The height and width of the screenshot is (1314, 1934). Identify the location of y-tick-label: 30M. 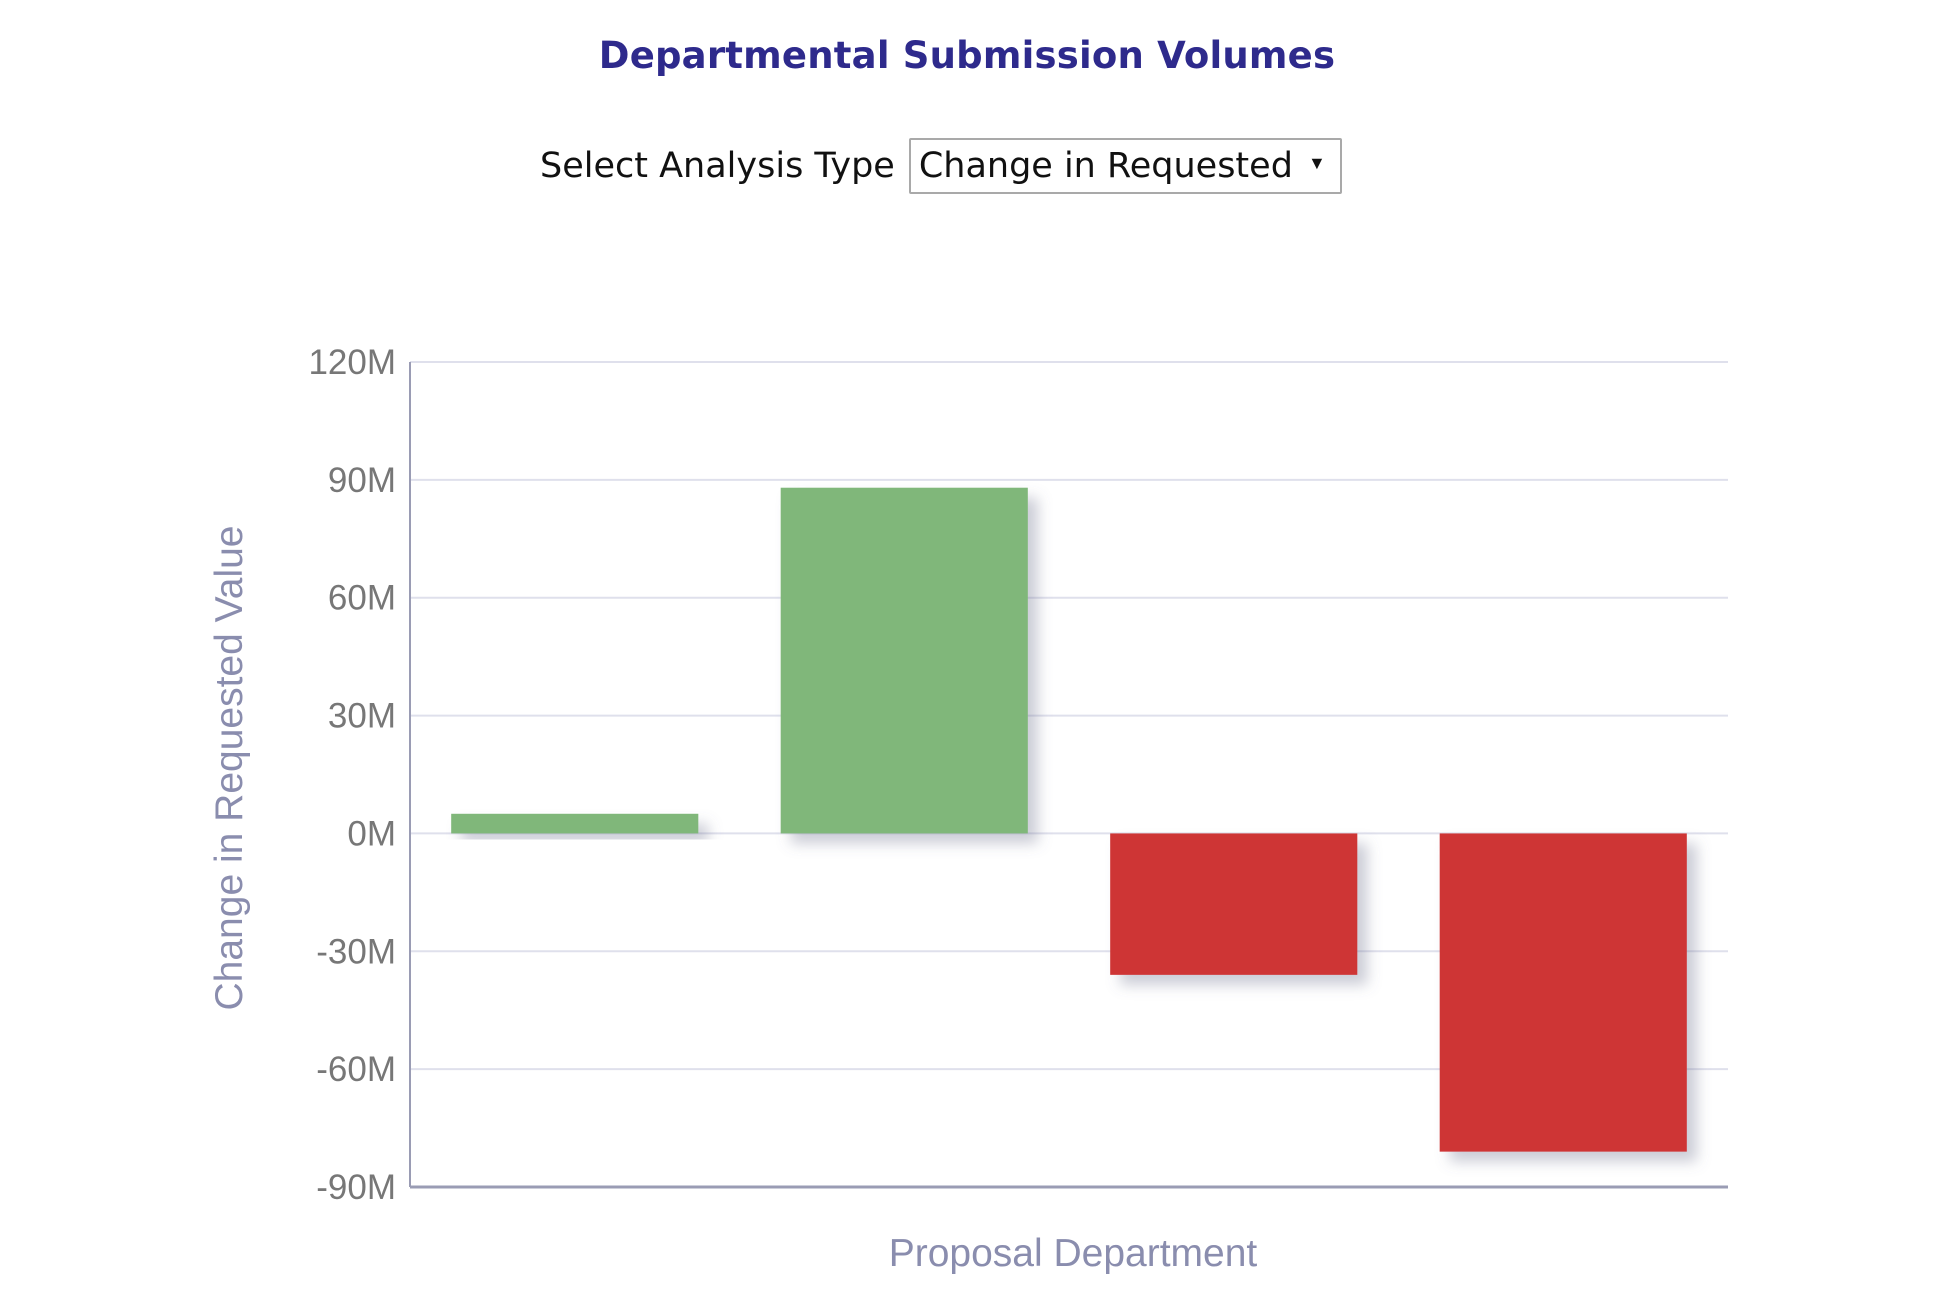
(362, 716).